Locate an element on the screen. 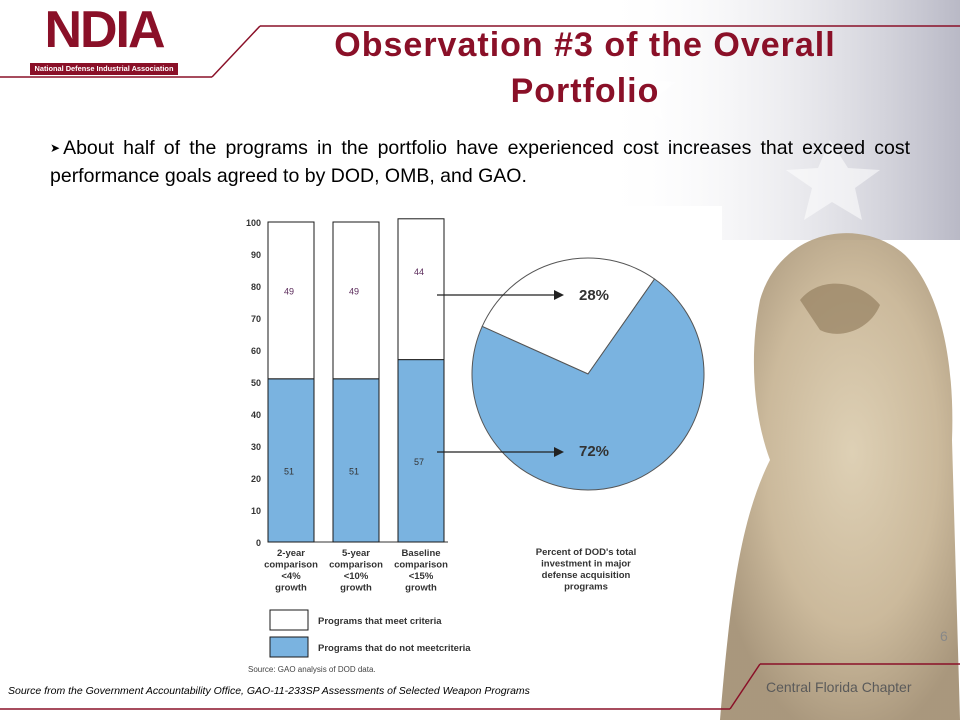 The width and height of the screenshot is (960, 720). y-tick-label: 90 is located at coordinates (256, 255).